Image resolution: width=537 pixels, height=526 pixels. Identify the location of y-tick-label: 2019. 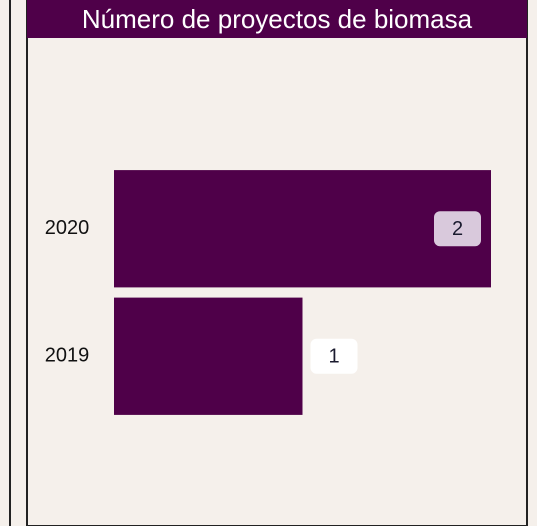
(67, 356).